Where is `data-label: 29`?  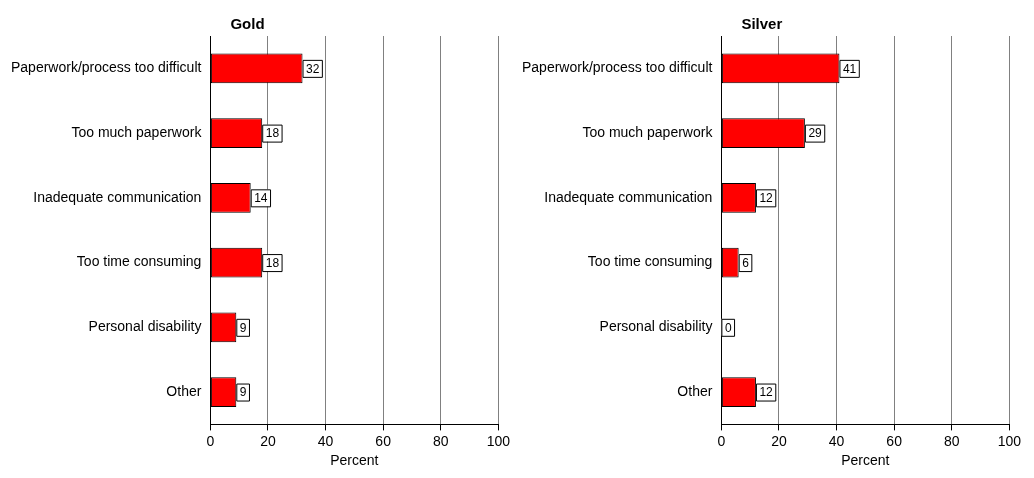
data-label: 29 is located at coordinates (815, 133).